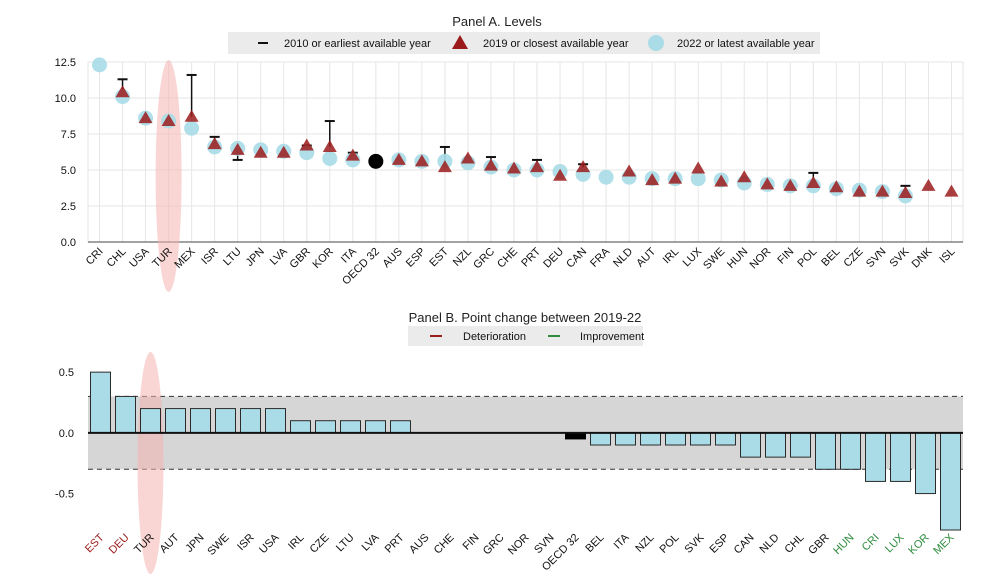  Describe the element at coordinates (150, 421) in the screenshot. I see `bar-tur` at that location.